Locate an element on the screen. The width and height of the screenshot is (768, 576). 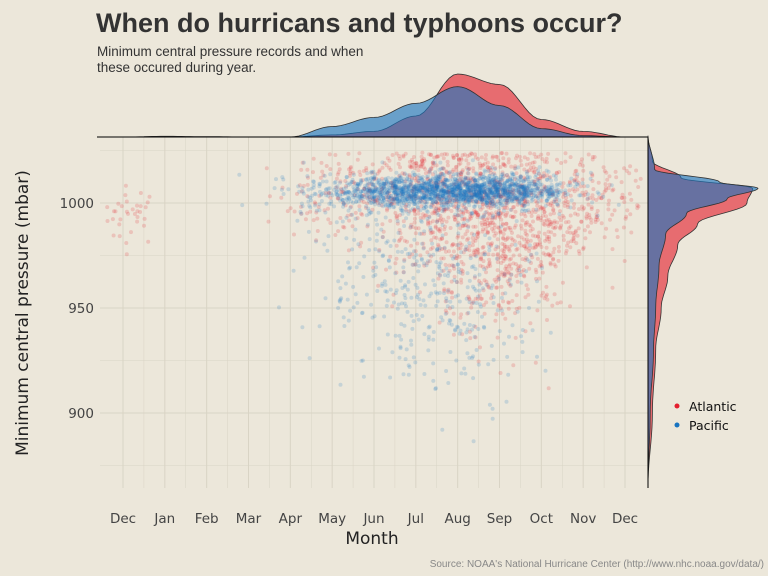
month-density-panel is located at coordinates (372, 105).